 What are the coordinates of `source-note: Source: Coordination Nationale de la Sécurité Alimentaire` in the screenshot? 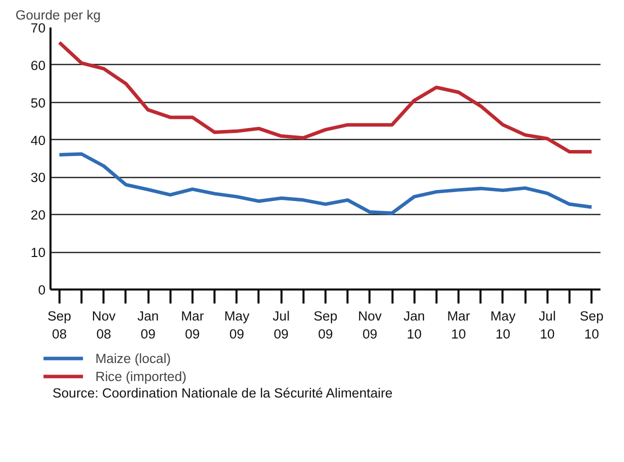 It's located at (222, 393).